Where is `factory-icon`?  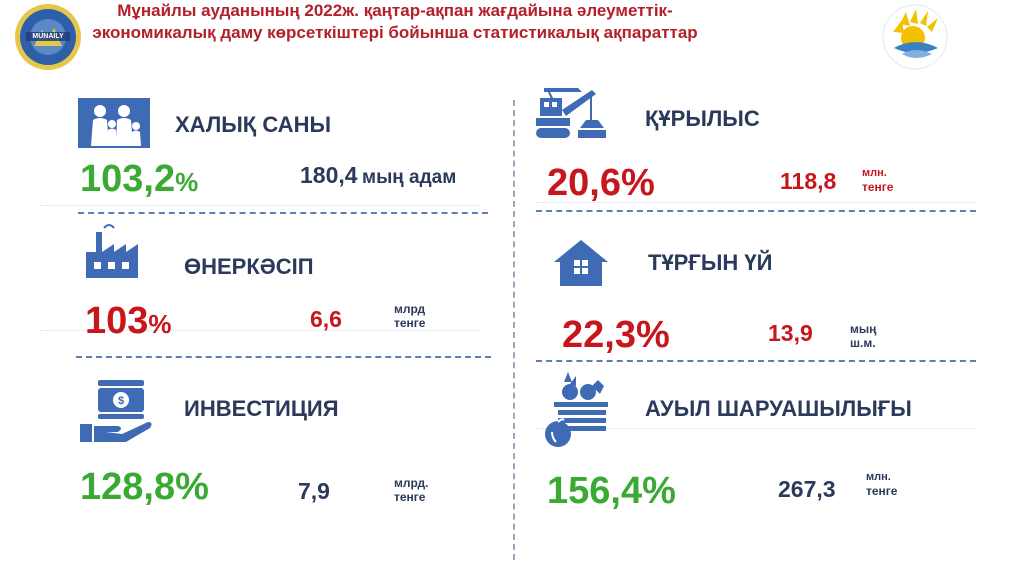
factory-icon is located at coordinates (115, 251).